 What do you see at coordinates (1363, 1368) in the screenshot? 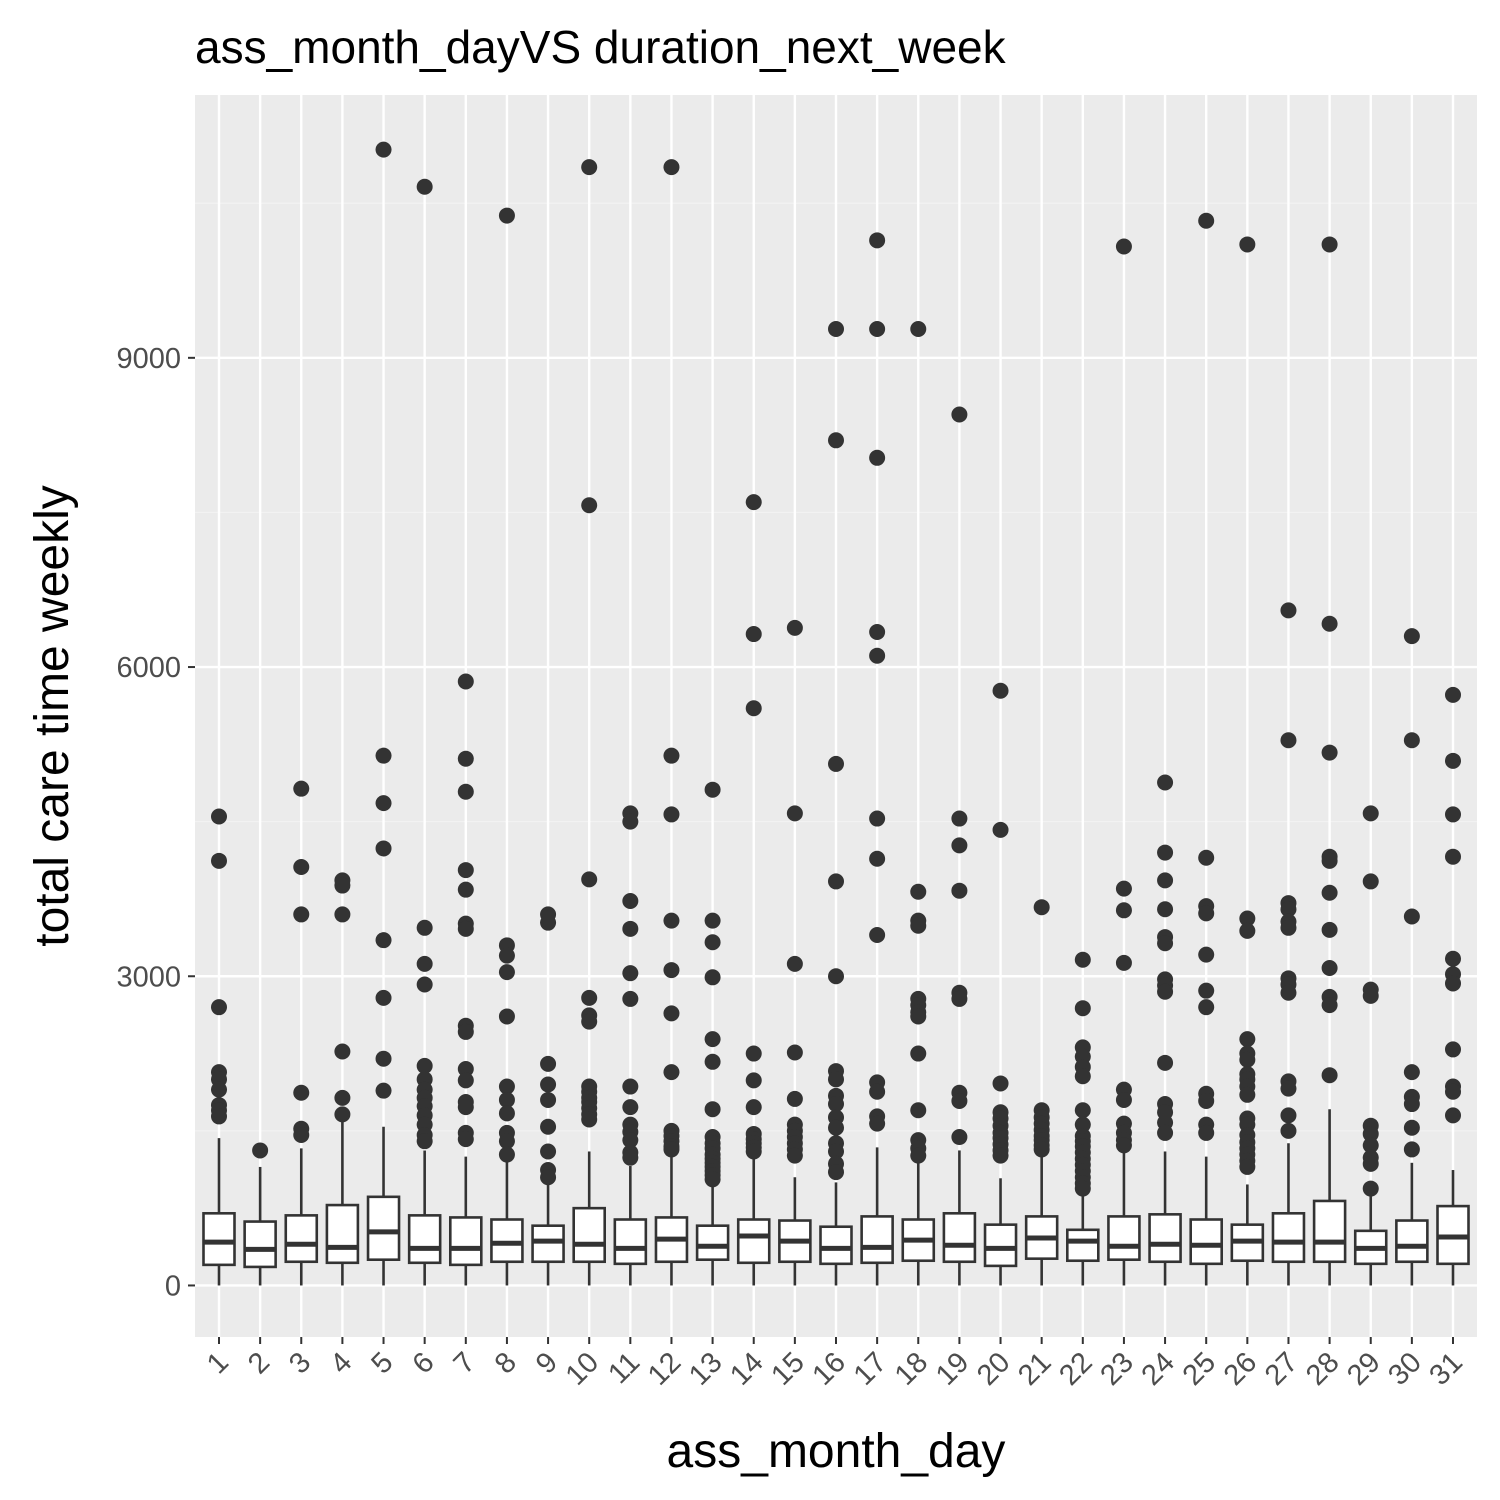
I see `x-tick-label: 29` at bounding box center [1363, 1368].